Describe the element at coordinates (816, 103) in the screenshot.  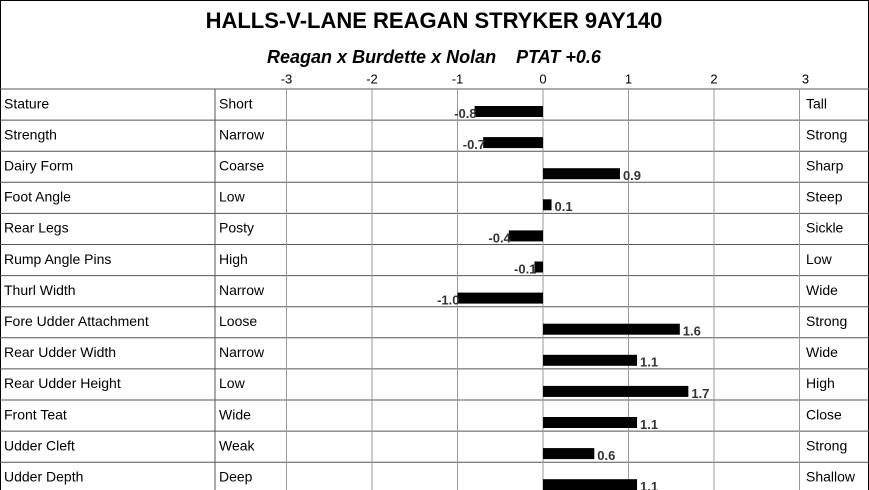
I see `high-label: Tall` at that location.